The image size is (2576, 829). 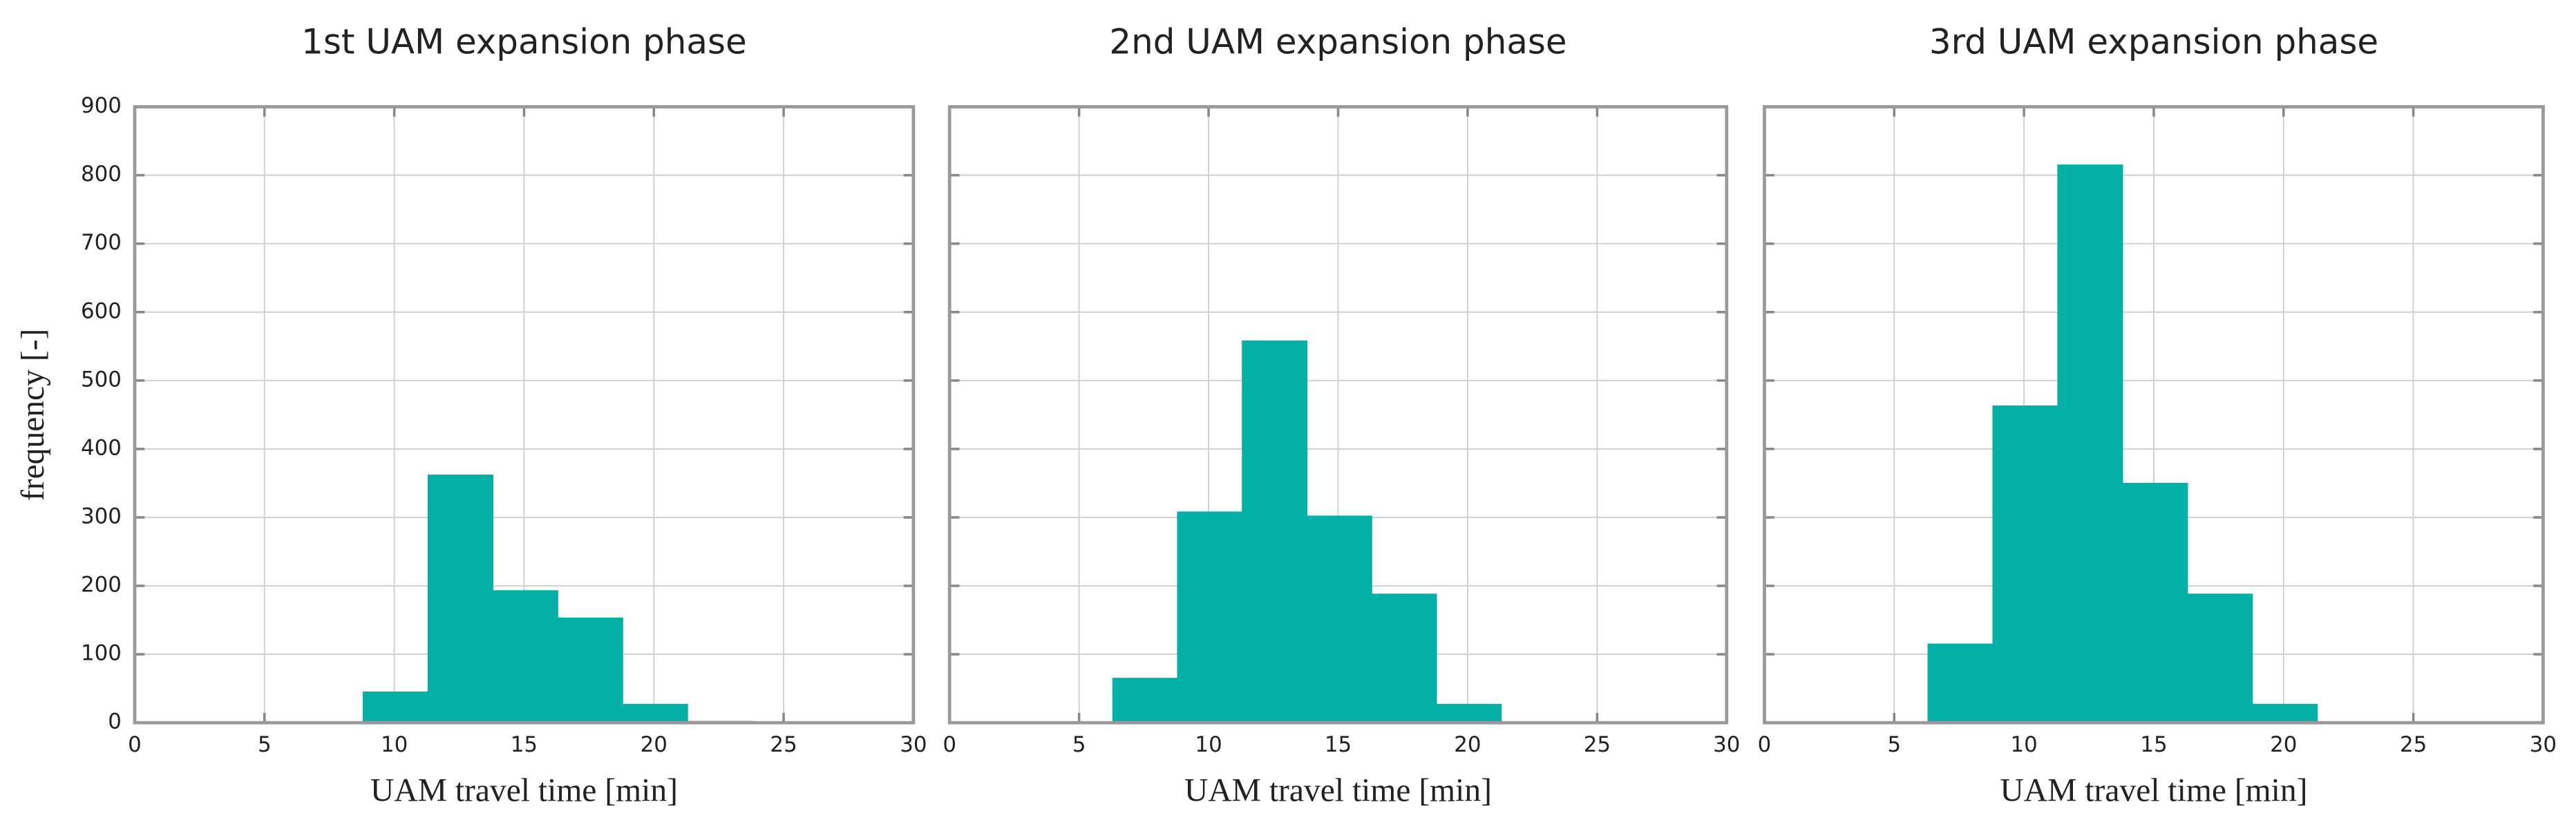 I want to click on y-tick-label: 800, so click(x=101, y=174).